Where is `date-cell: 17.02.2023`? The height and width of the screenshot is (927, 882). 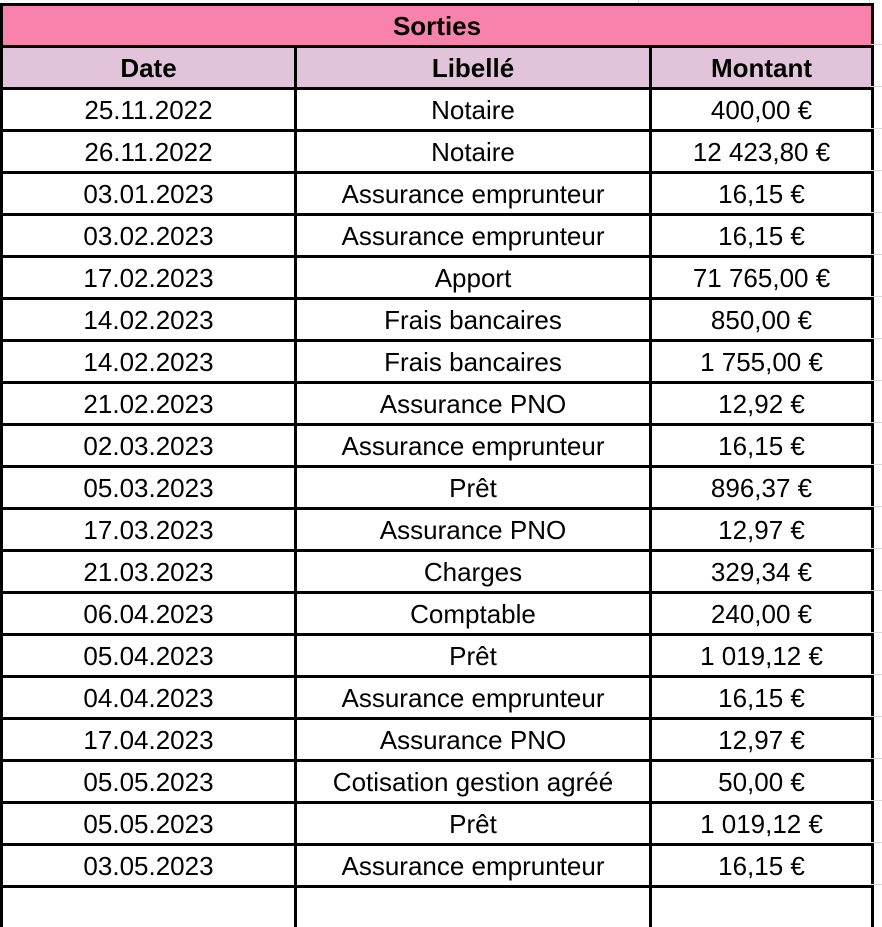 date-cell: 17.02.2023 is located at coordinates (149, 278).